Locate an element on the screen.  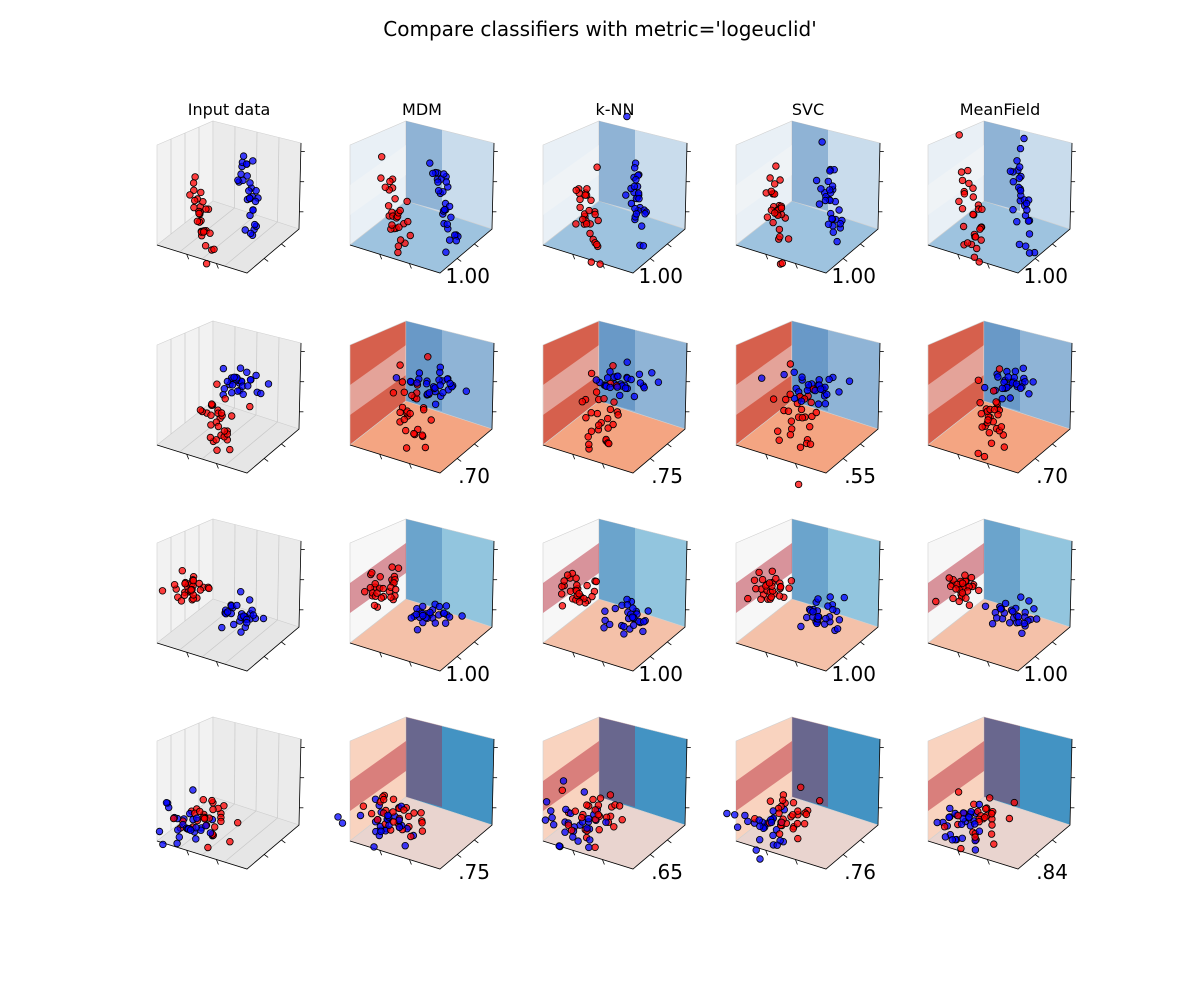
column-title-svc: SVC is located at coordinates (808, 109).